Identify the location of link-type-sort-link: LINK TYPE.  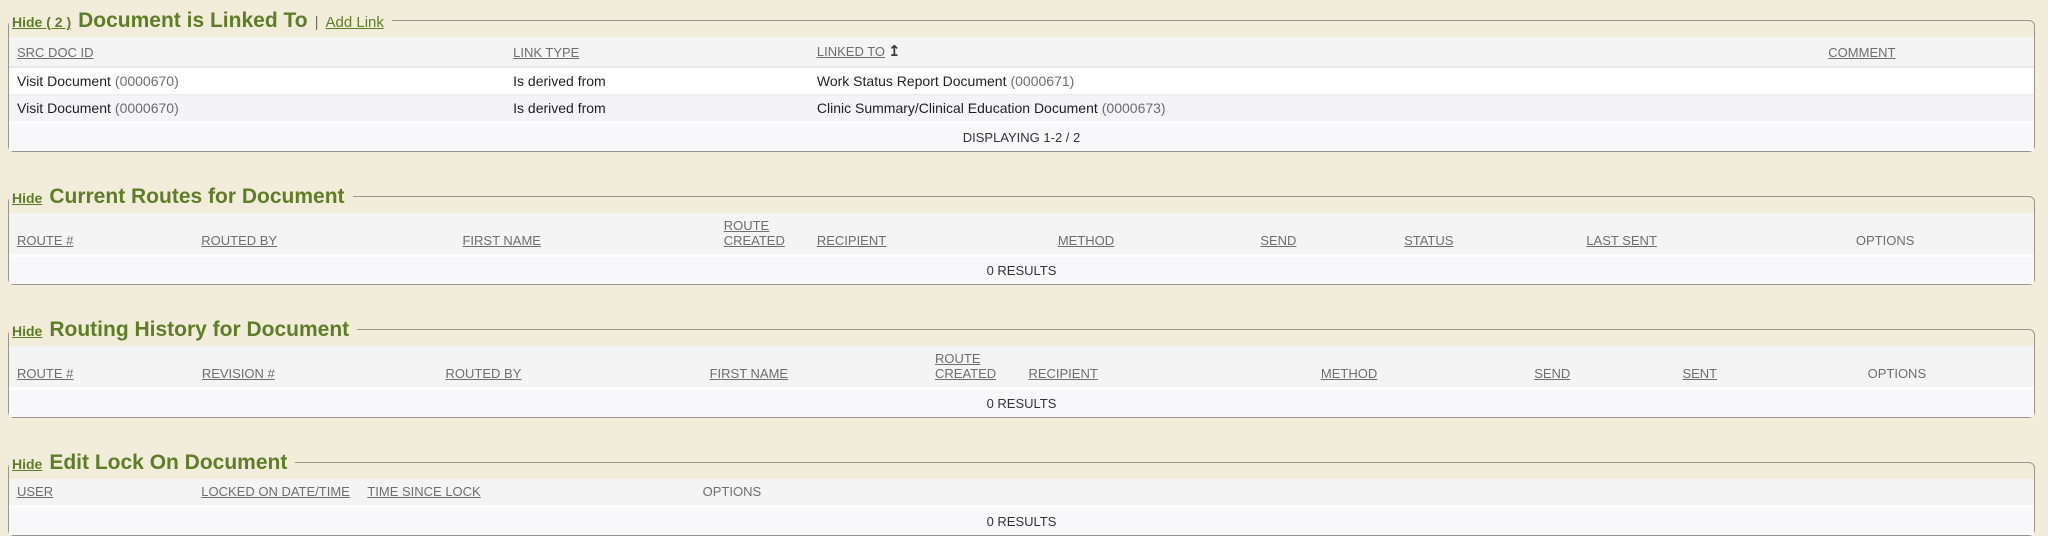
(546, 53).